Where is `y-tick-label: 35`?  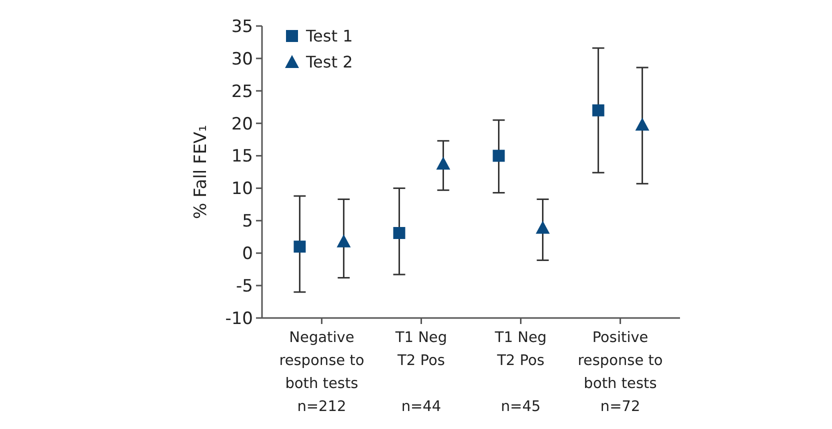
y-tick-label: 35 is located at coordinates (242, 26).